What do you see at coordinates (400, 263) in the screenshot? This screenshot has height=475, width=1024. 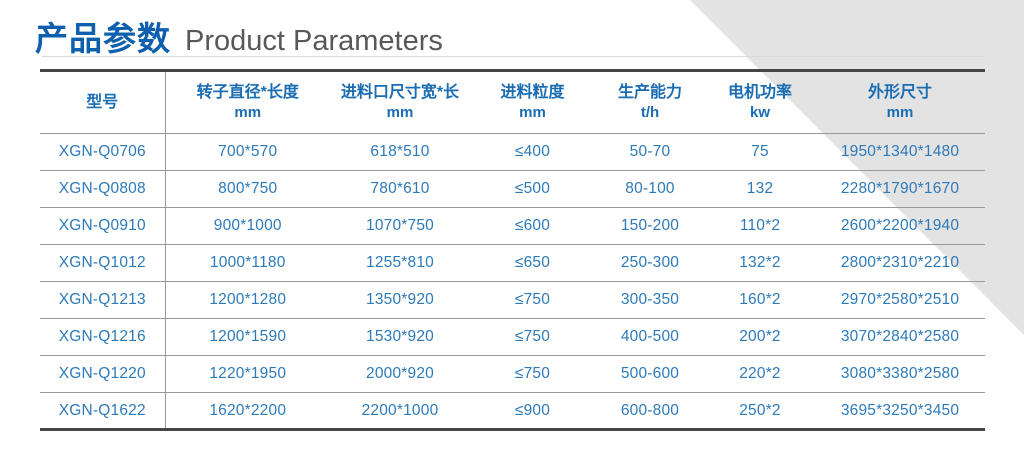 I see `value-cell: 1255*810` at bounding box center [400, 263].